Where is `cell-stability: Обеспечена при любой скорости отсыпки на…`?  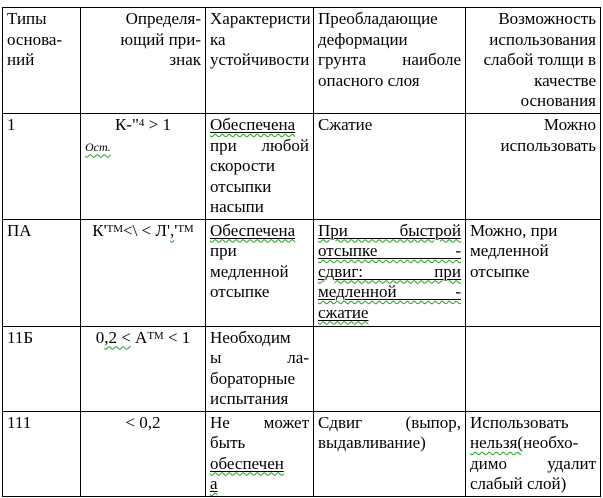 cell-stability: Обеспечена при любой скорости отсыпки на… is located at coordinates (259, 166).